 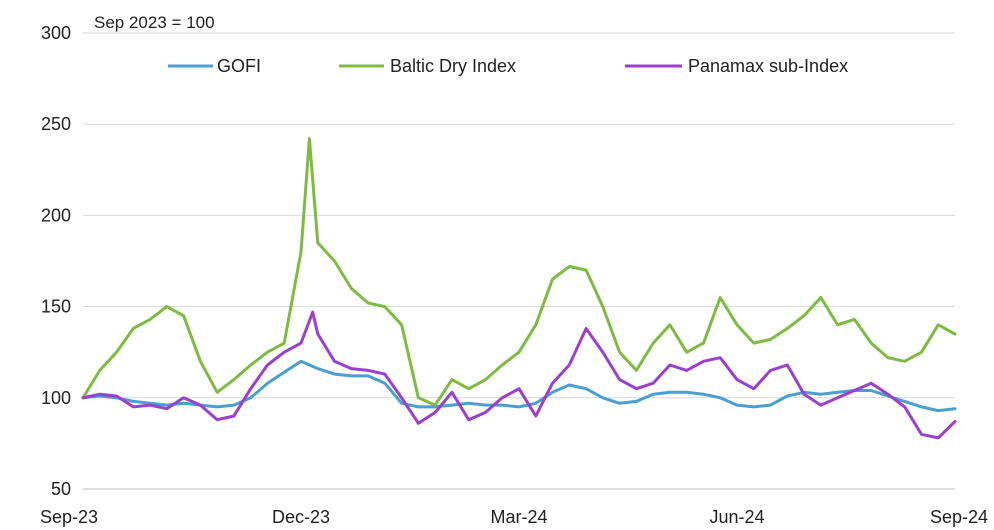 I want to click on legend: GOFI Baltic Dry Index Panamax sub-Index, so click(x=508, y=66).